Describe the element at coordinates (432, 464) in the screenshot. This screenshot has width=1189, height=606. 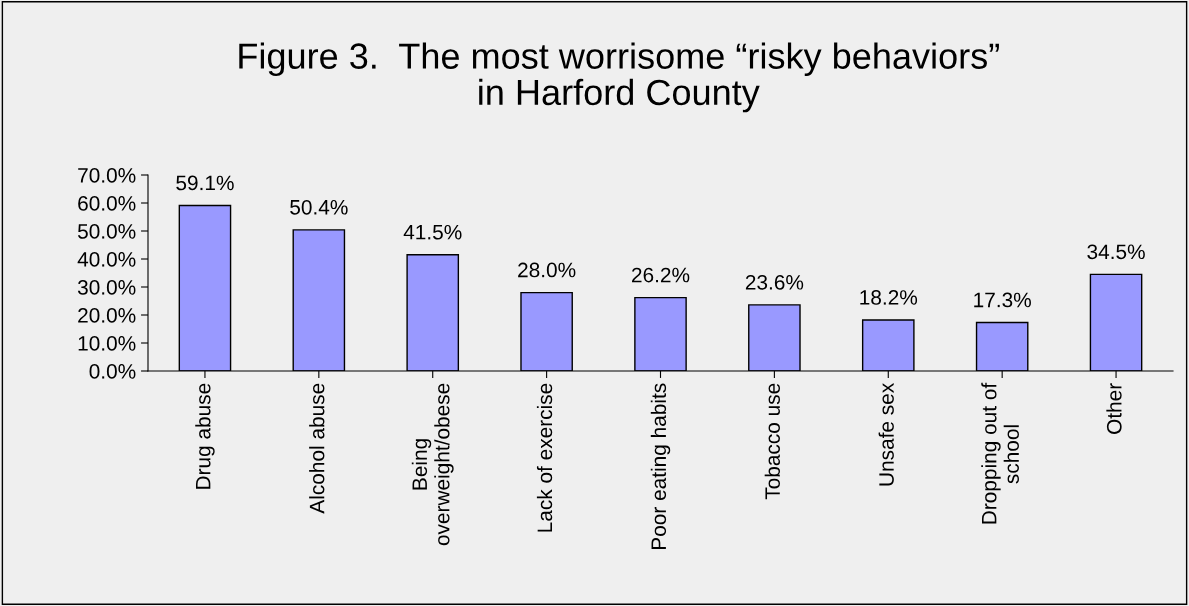
I see `x-tick-label: Being overweight/obese` at that location.